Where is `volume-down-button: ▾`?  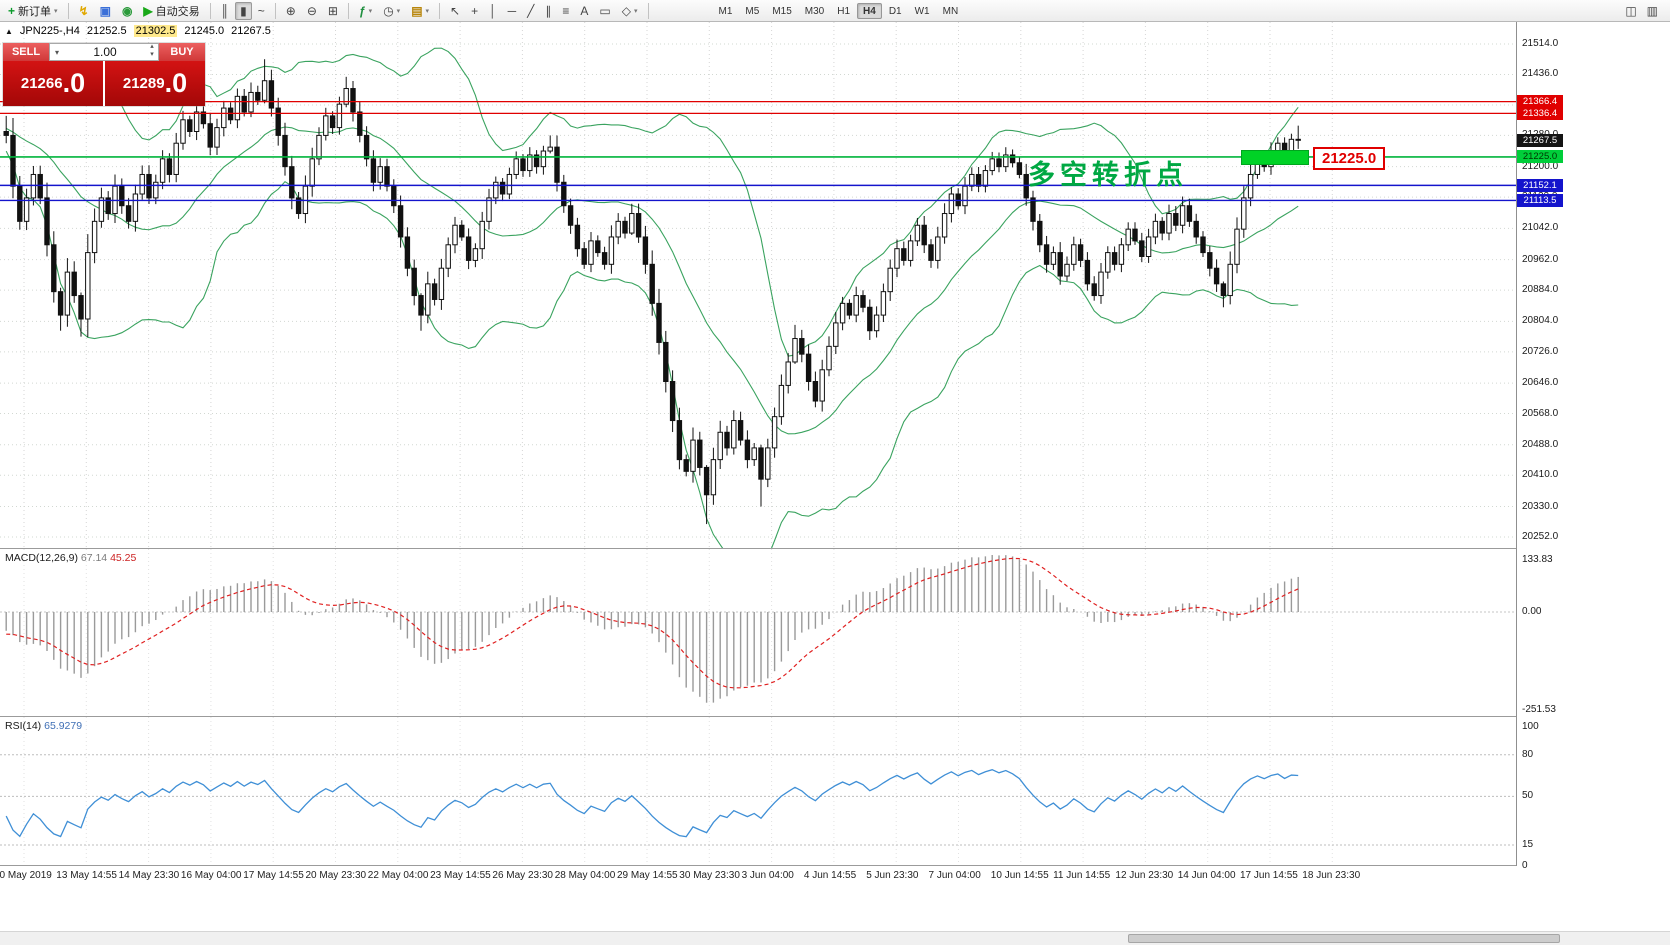 volume-down-button: ▾ is located at coordinates (152, 54).